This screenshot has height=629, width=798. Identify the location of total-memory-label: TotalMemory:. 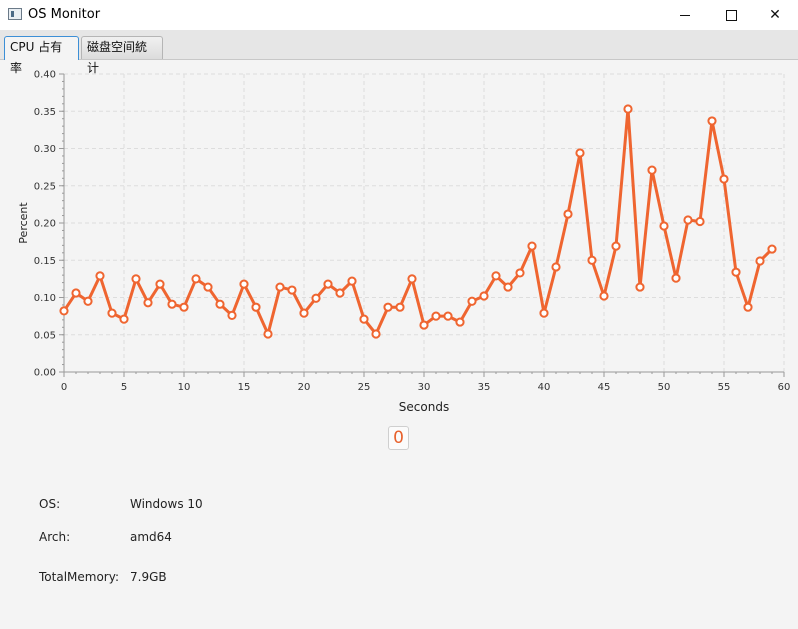
(79, 577).